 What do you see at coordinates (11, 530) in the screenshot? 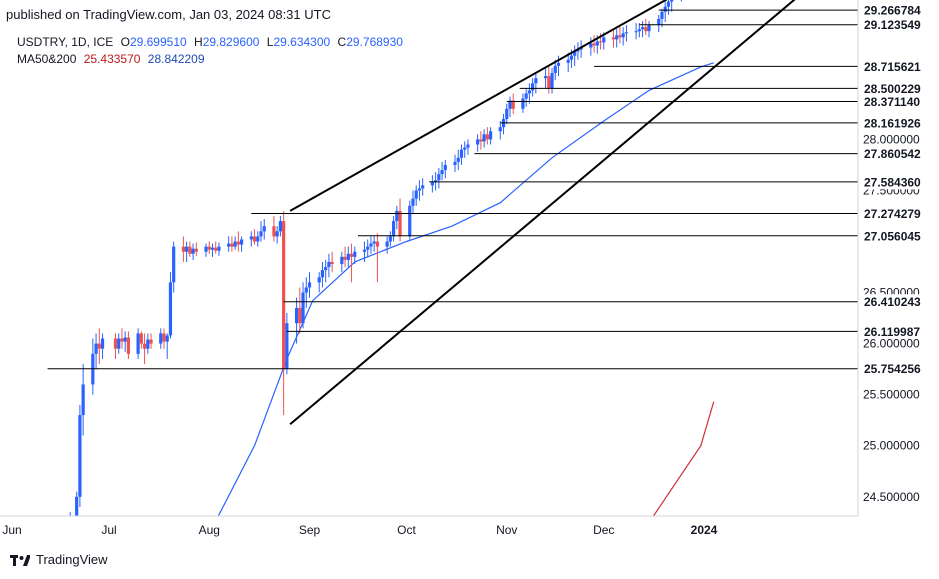
I see `time-tick-label: Jun` at bounding box center [11, 530].